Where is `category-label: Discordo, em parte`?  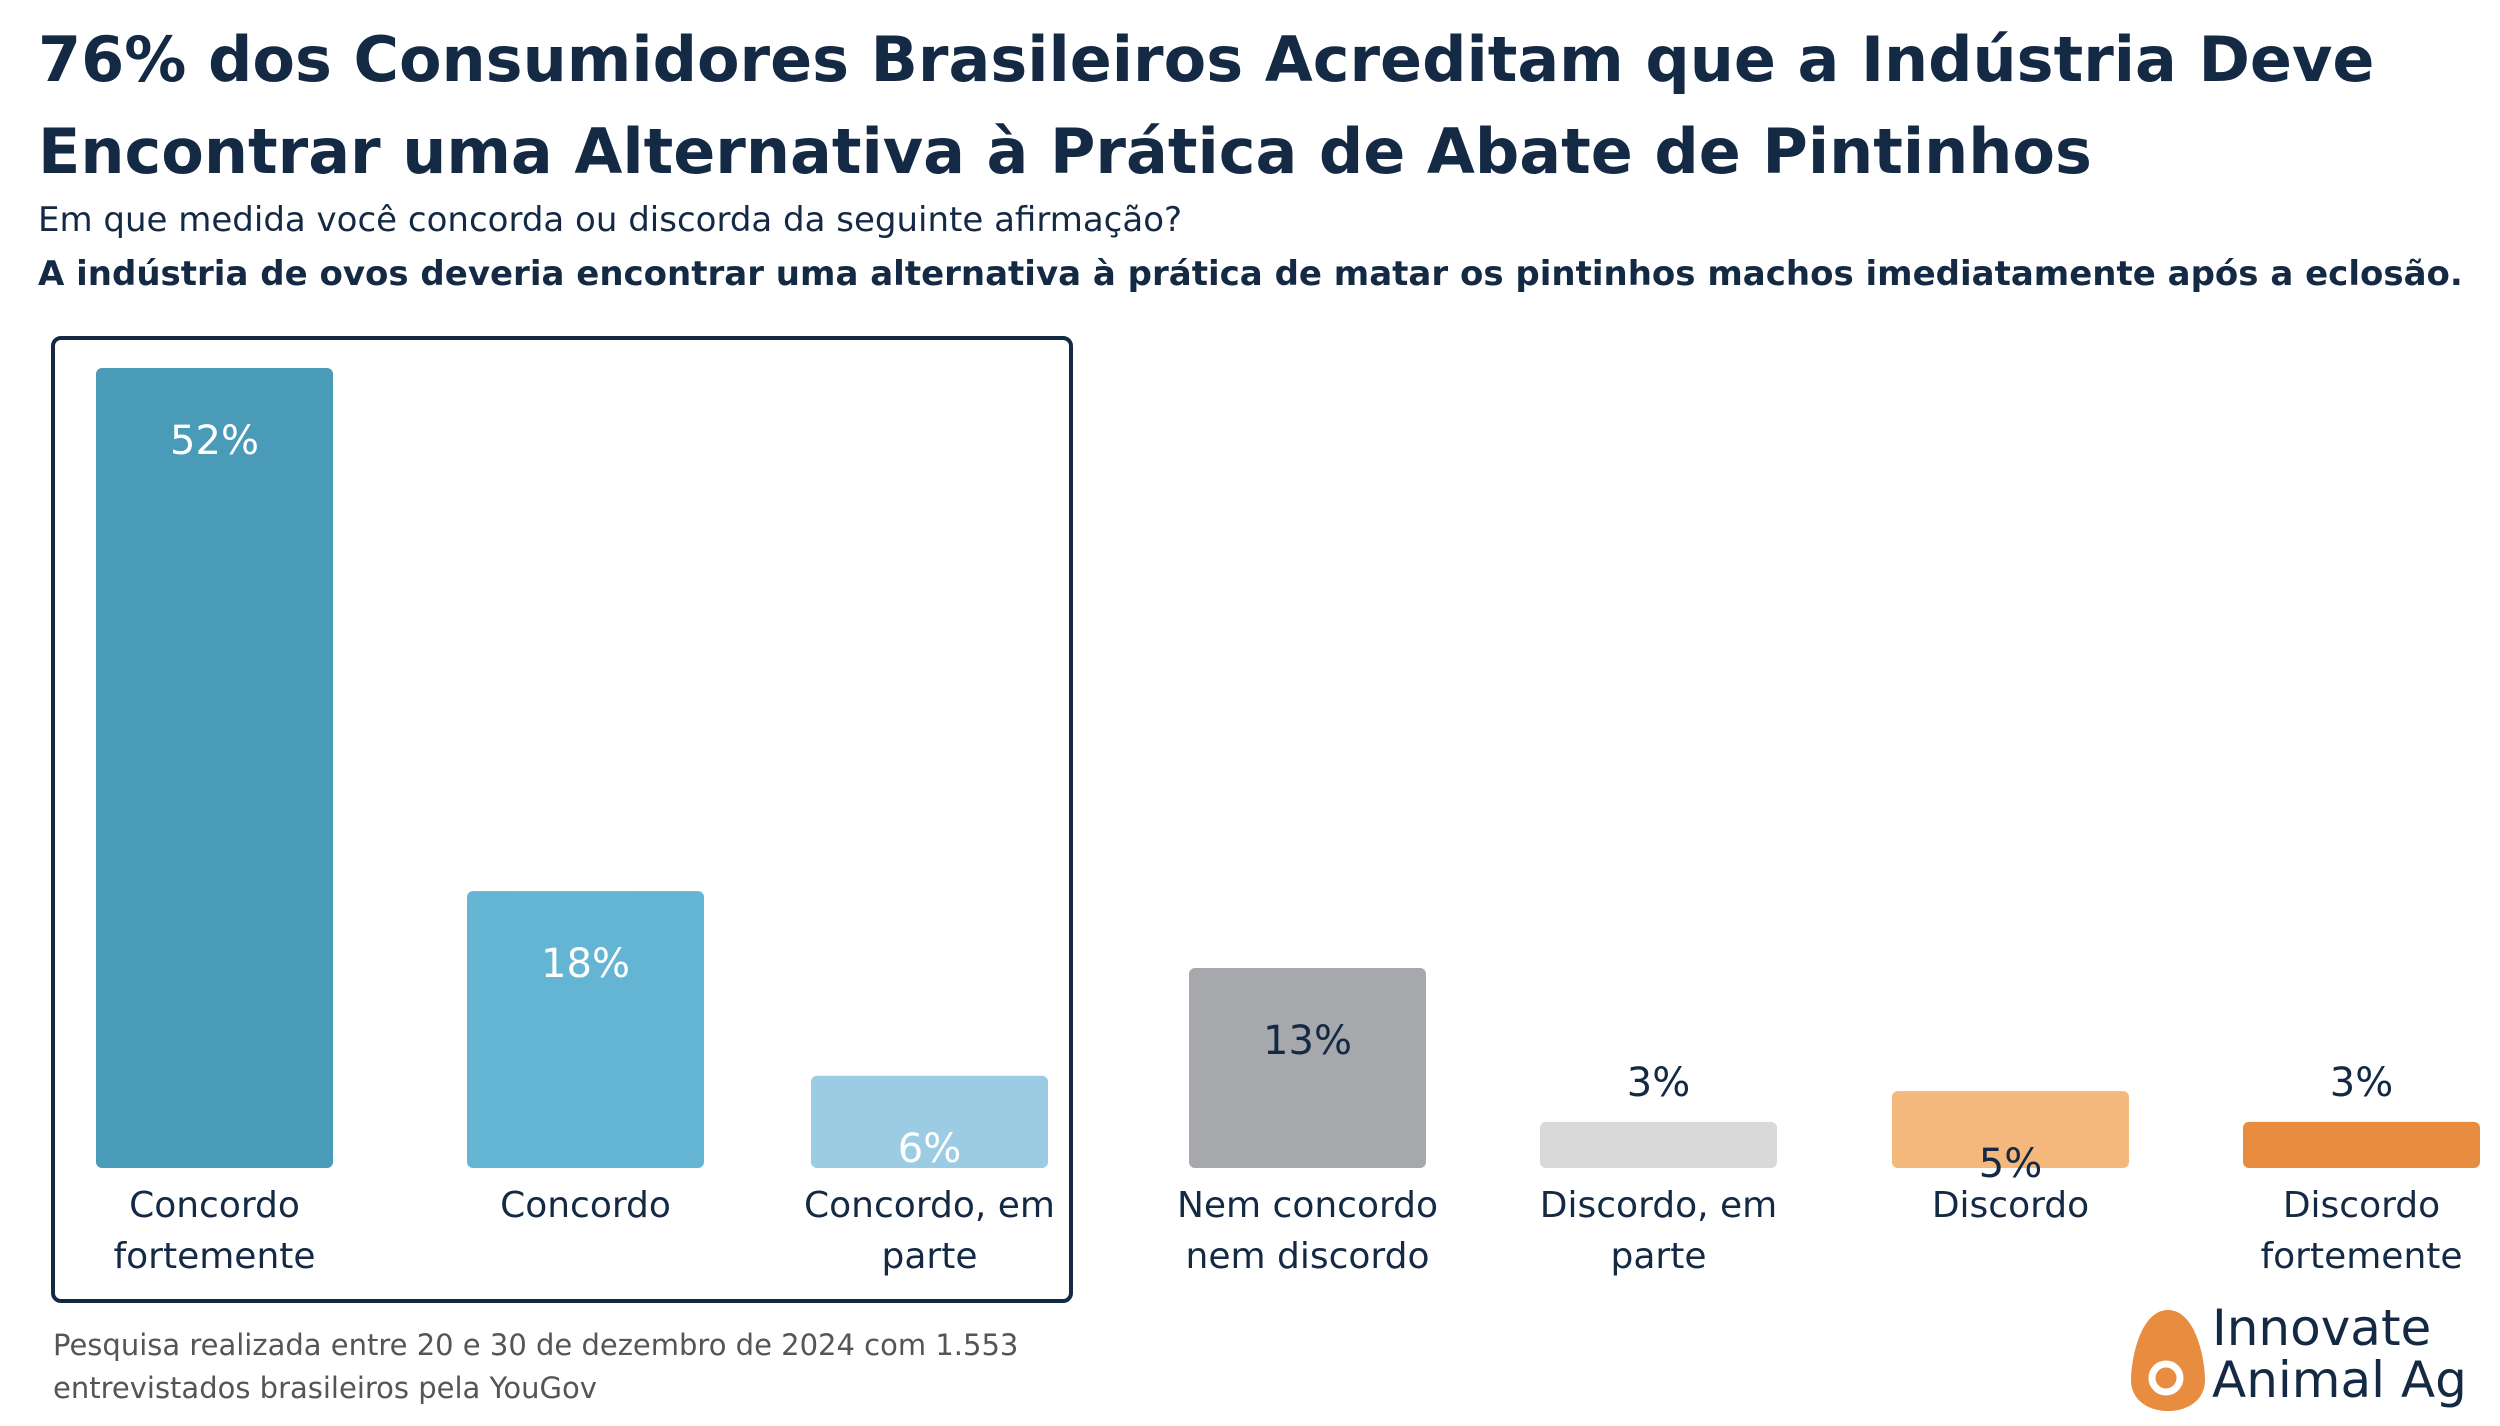
category-label: Discordo, em parte is located at coordinates (1658, 1231).